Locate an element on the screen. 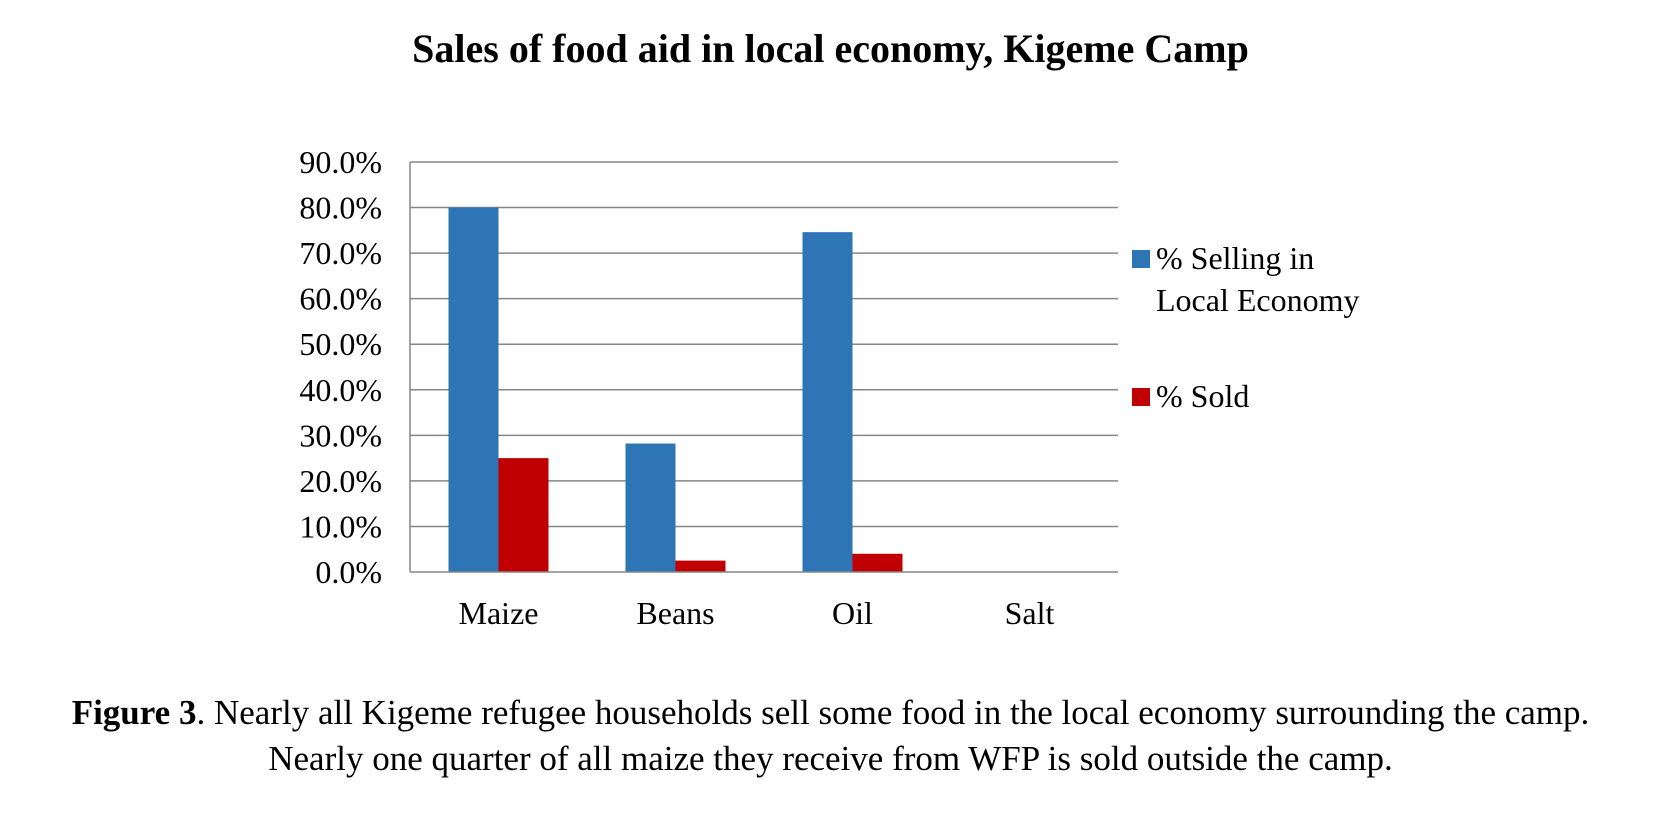  x-tick-label: Beans is located at coordinates (675, 613).